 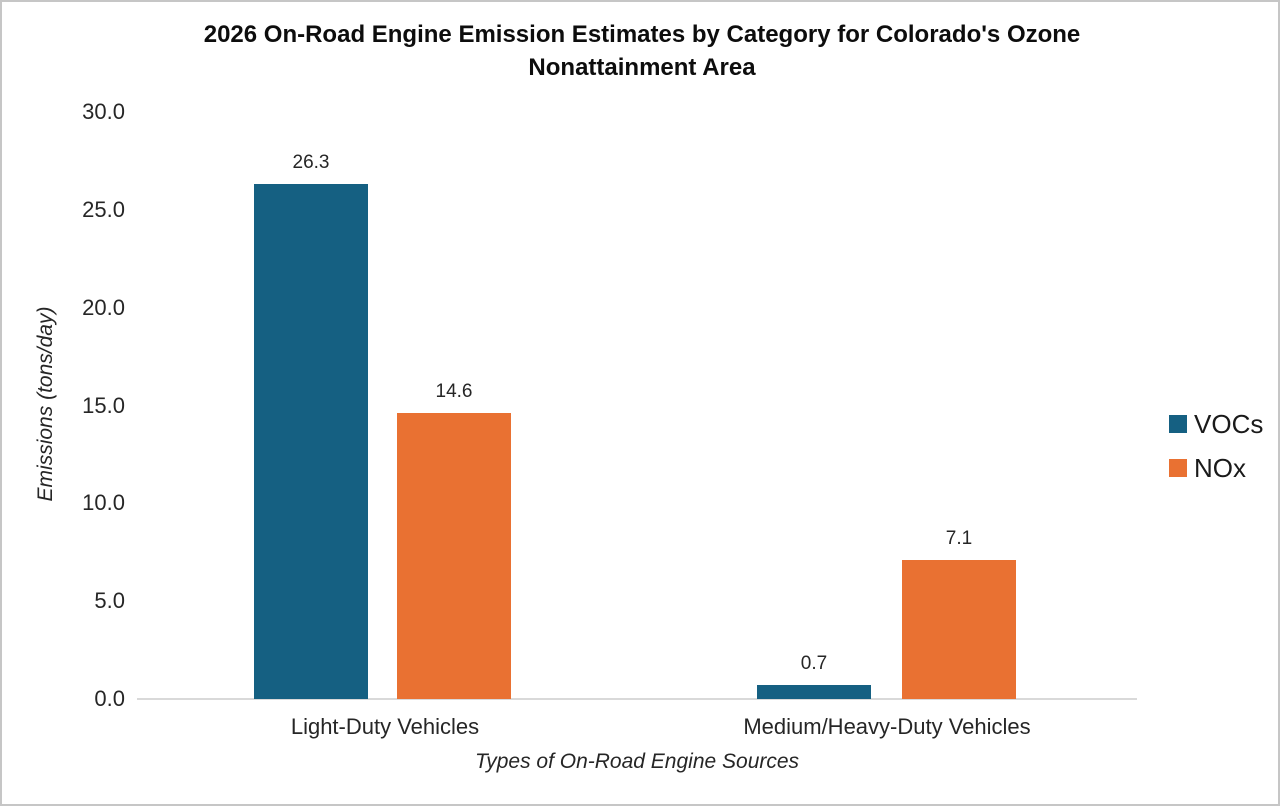 What do you see at coordinates (454, 392) in the screenshot?
I see `bar-value-label: 14.6` at bounding box center [454, 392].